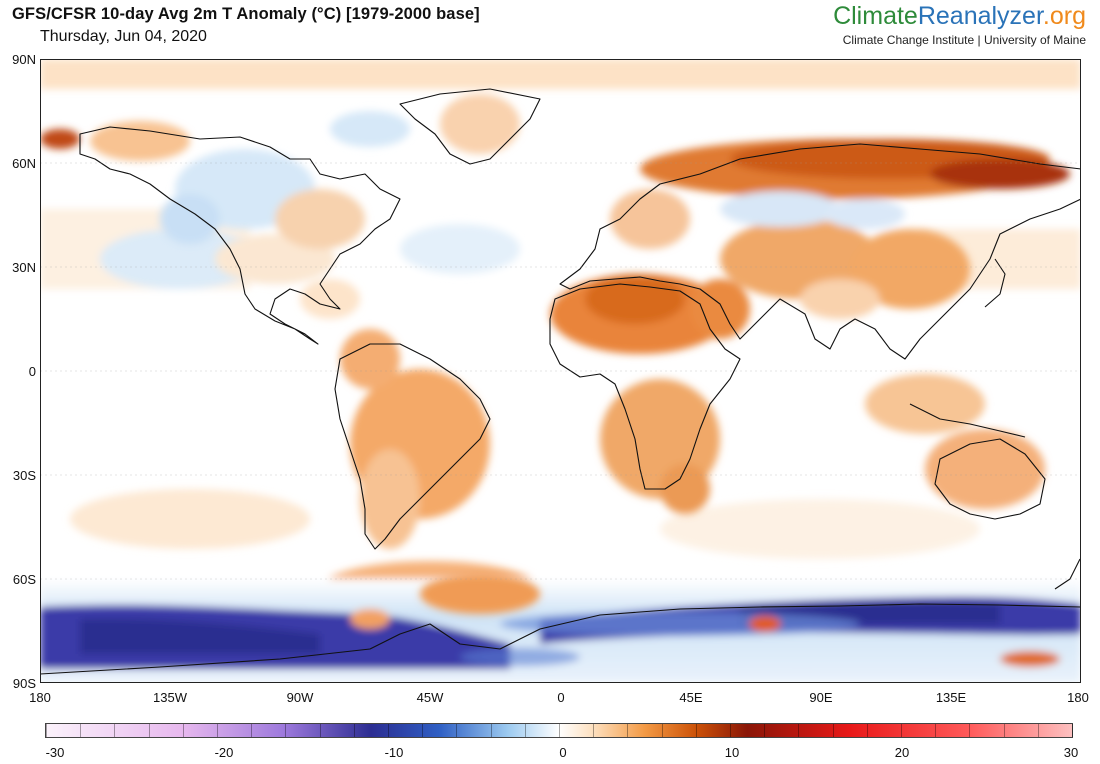  I want to click on colorbar-tick-0: 0, so click(563, 752).